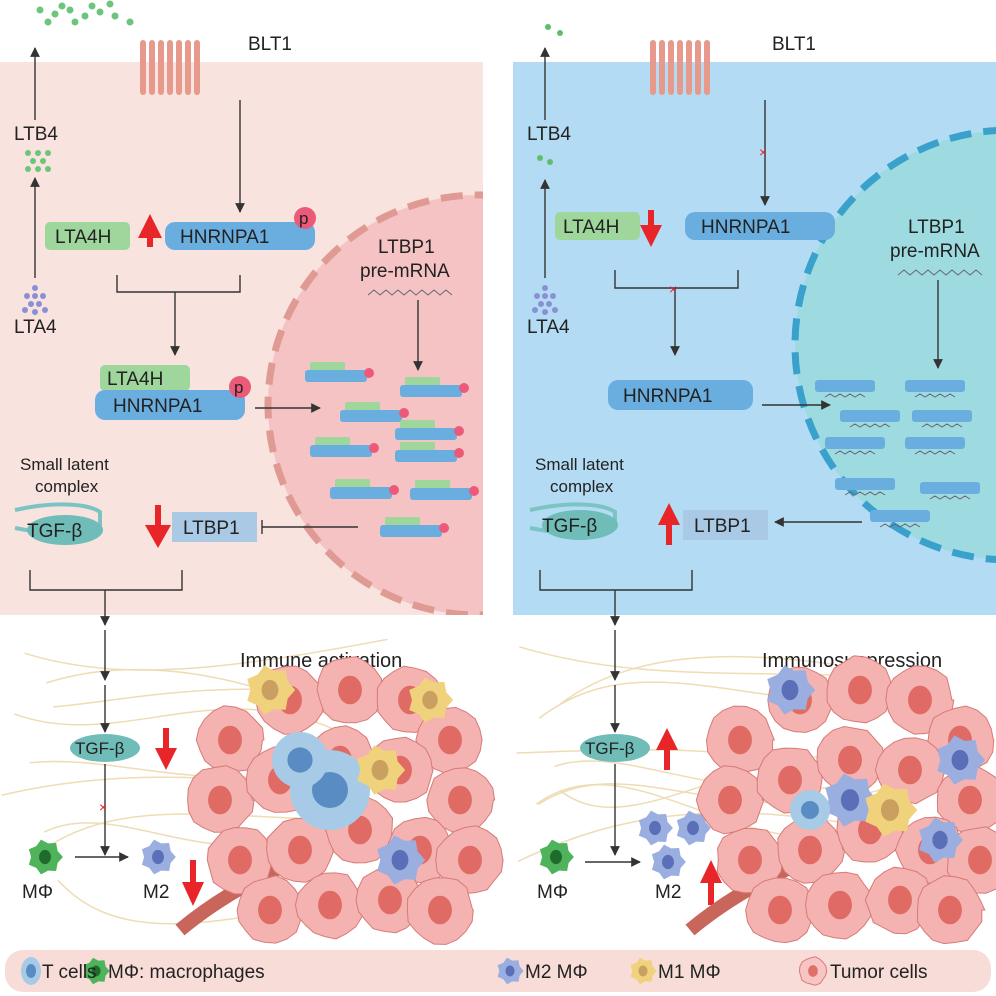 The image size is (996, 996). I want to click on premrna-wave, so click(855, 452).